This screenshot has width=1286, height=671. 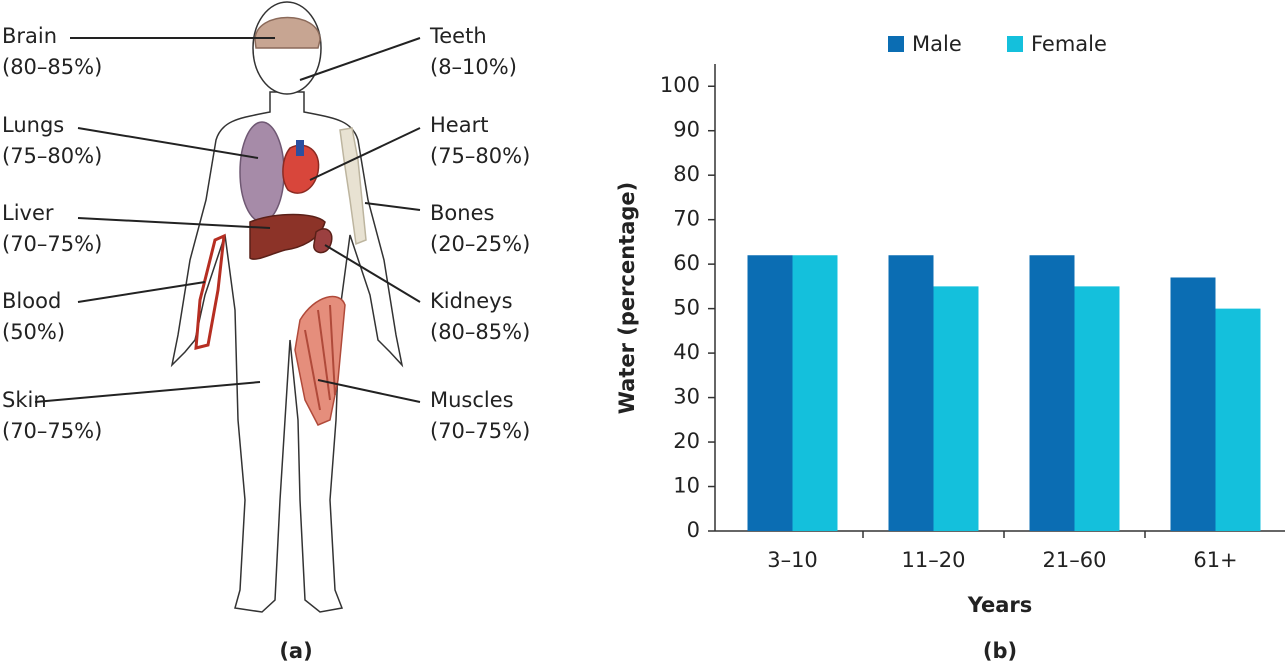 What do you see at coordinates (934, 560) in the screenshot?
I see `x-tick-label: 11–20` at bounding box center [934, 560].